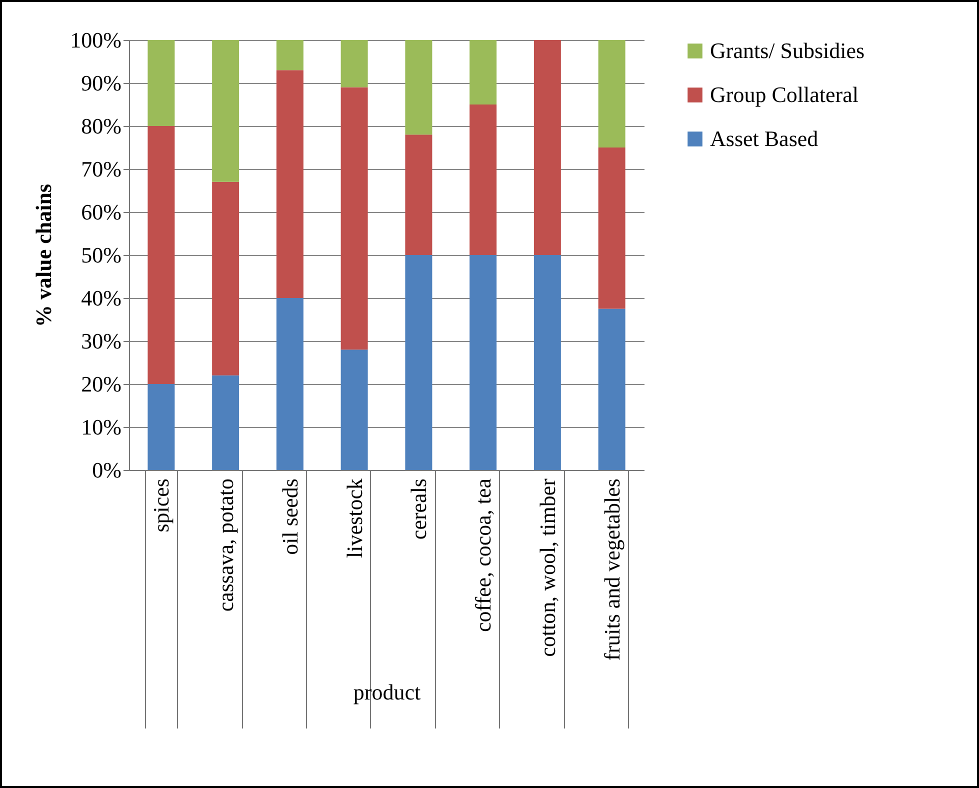 The image size is (979, 788). Describe the element at coordinates (289, 516) in the screenshot. I see `x-tick-label: oil seeds` at that location.